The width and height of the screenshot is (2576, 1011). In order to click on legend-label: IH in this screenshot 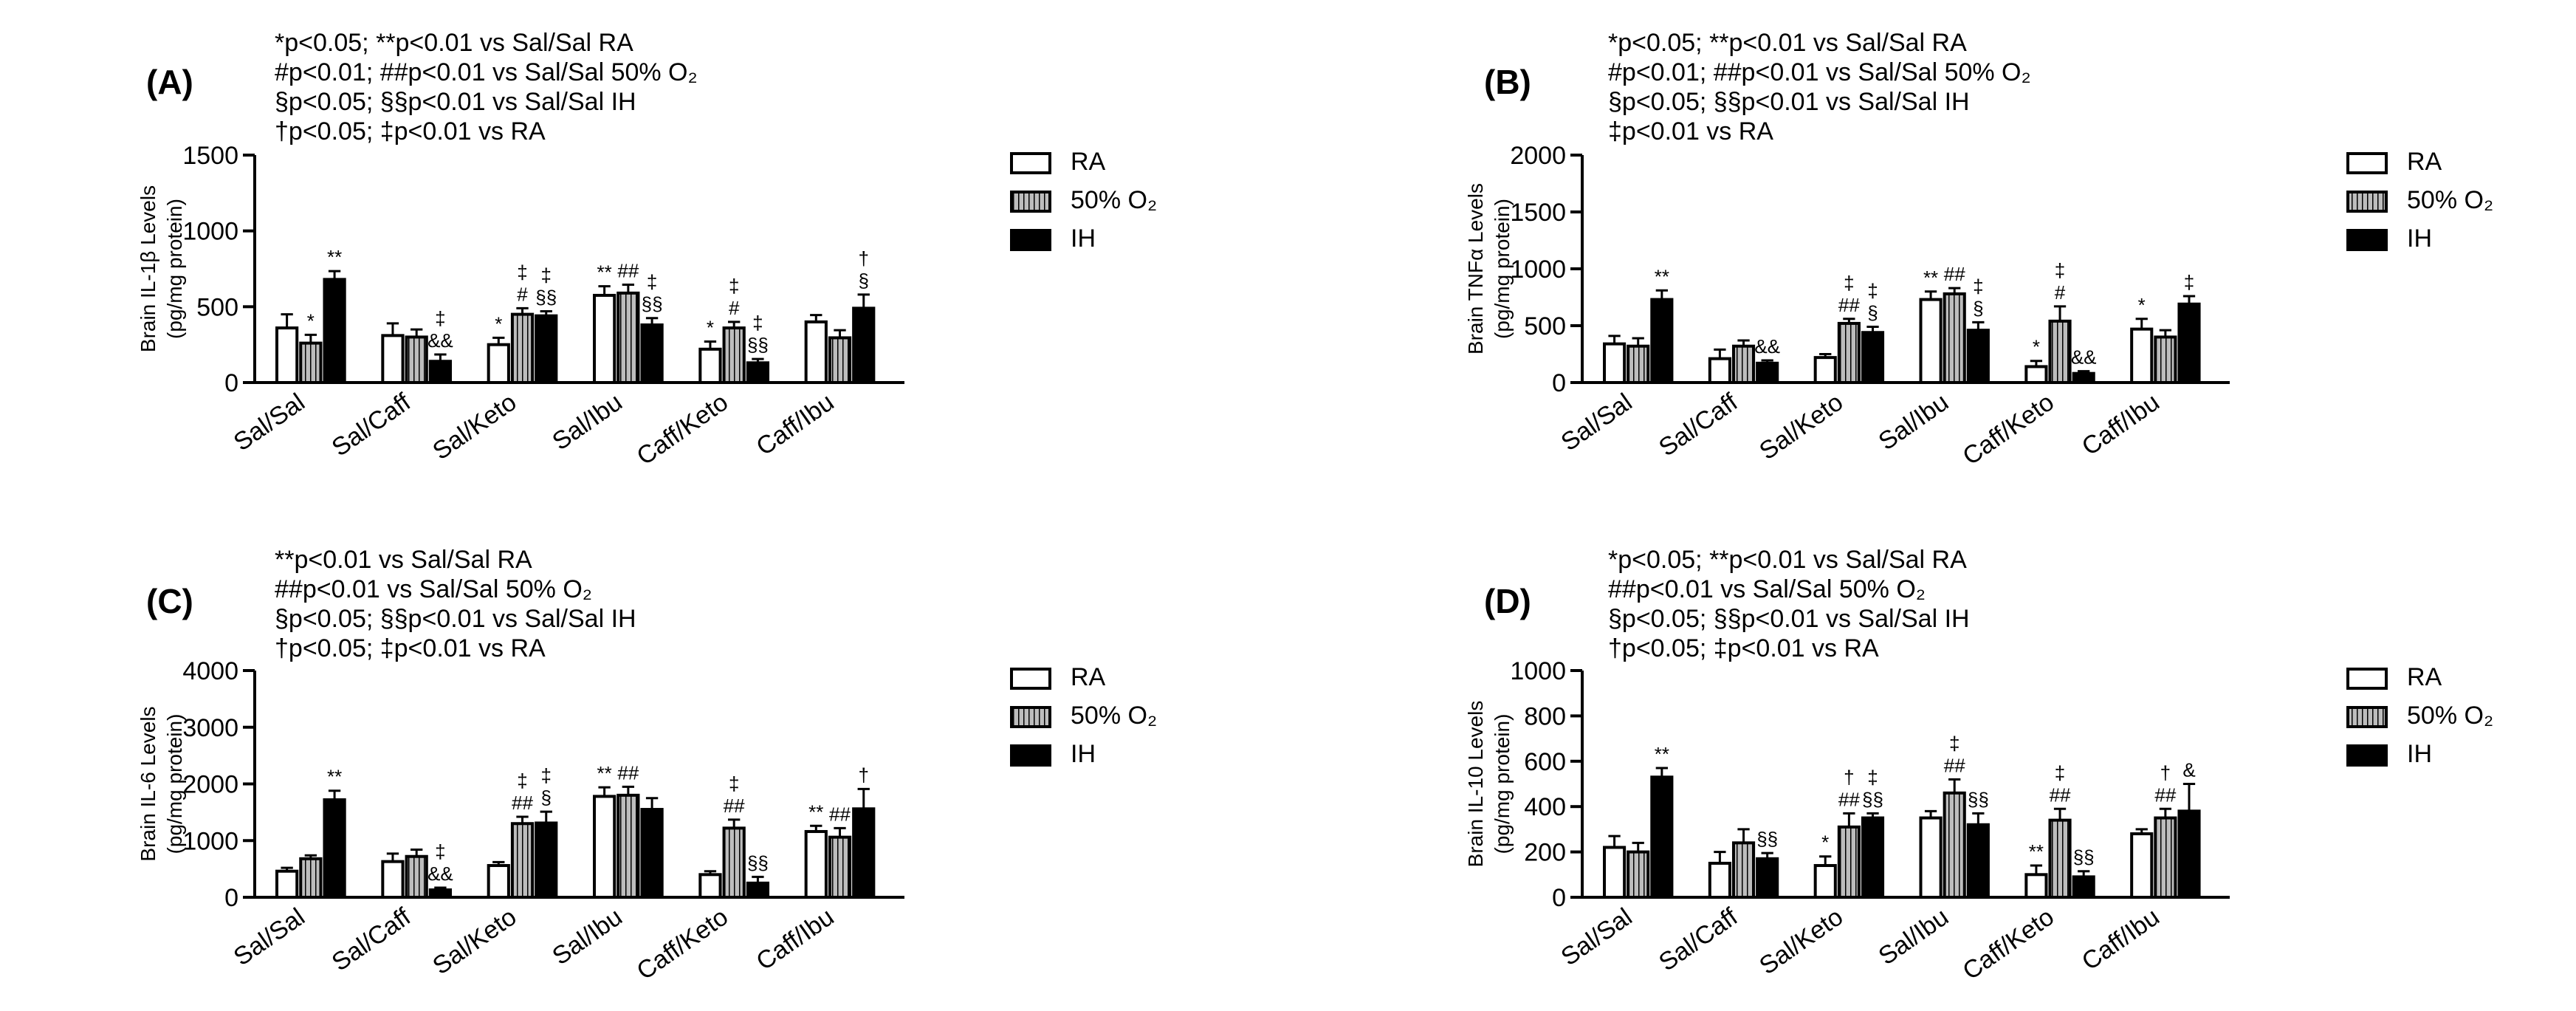, I will do `click(2419, 754)`.